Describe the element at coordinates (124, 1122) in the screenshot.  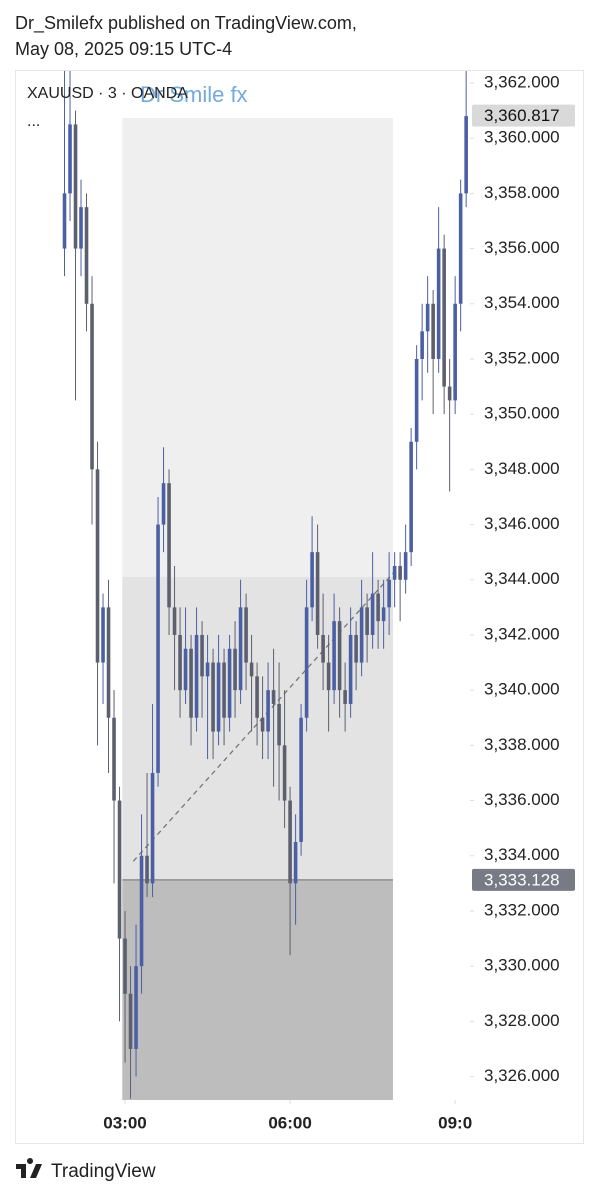
I see `x-tick-label: 03:00` at that location.